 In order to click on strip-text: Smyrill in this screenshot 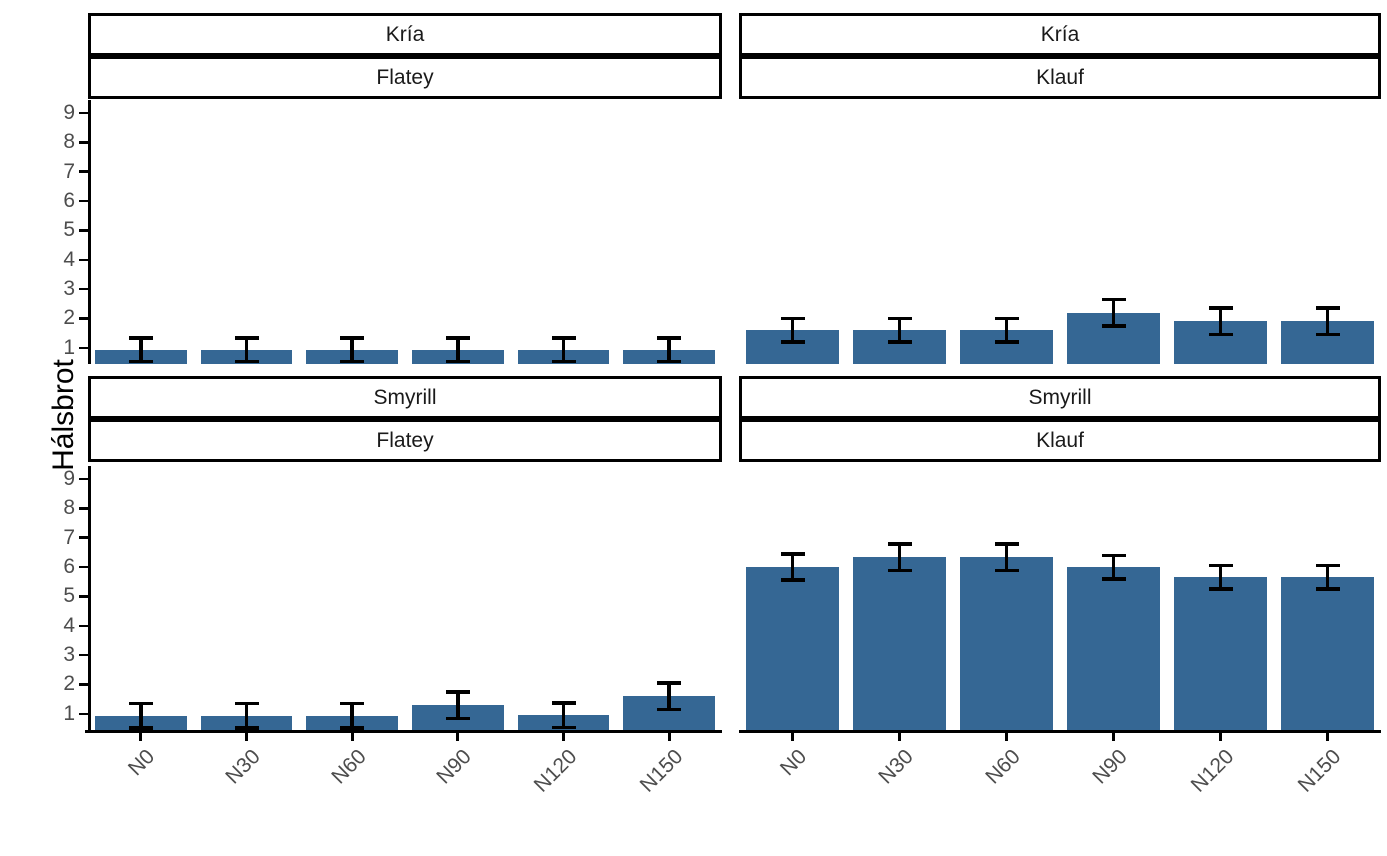, I will do `click(405, 397)`.